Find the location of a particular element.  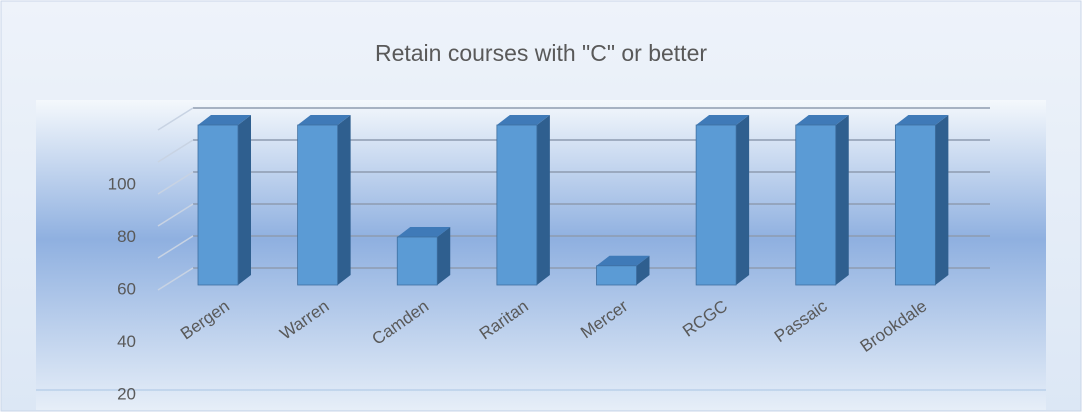

y-tick-label: 100 is located at coordinates (122, 183).